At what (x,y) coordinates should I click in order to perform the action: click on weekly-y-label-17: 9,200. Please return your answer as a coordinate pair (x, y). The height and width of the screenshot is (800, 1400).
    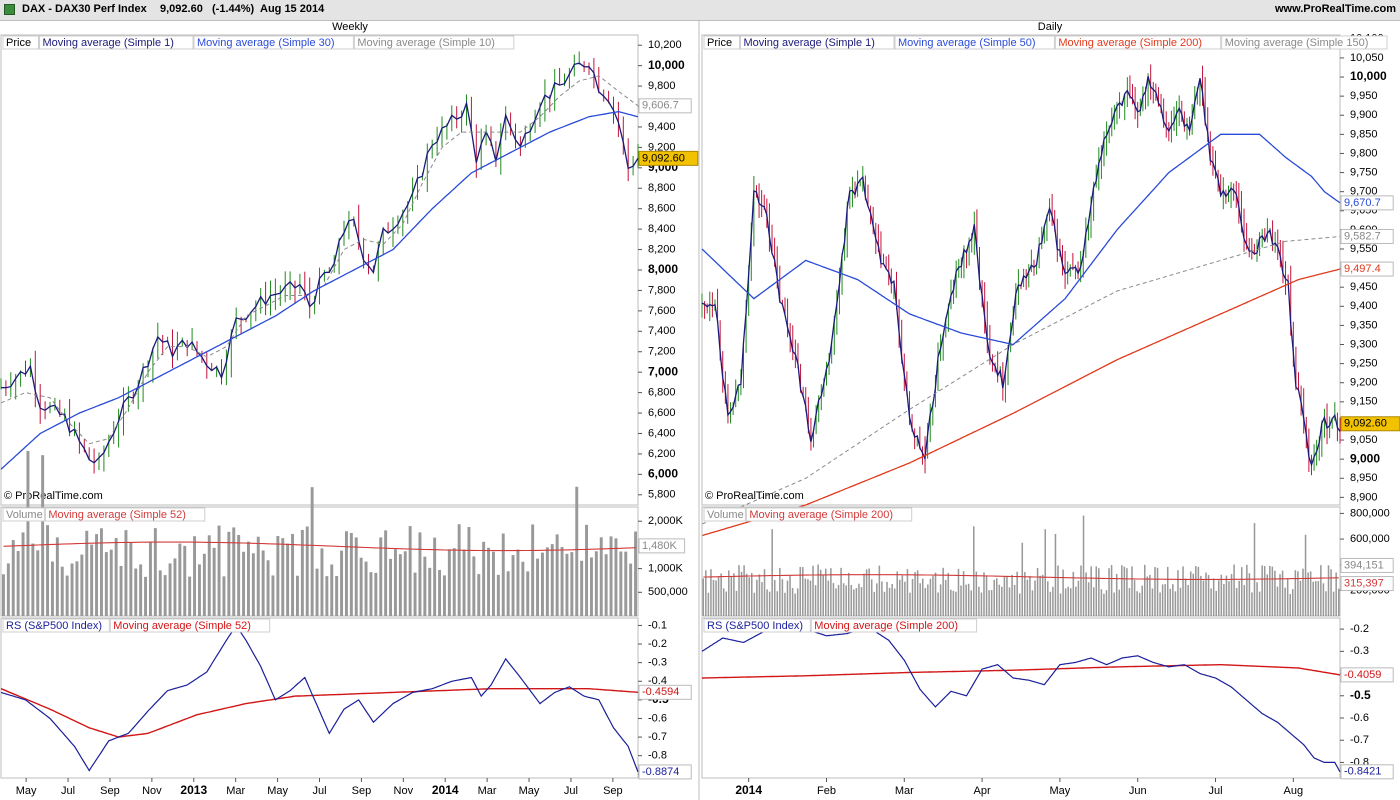
    Looking at the image, I should click on (662, 147).